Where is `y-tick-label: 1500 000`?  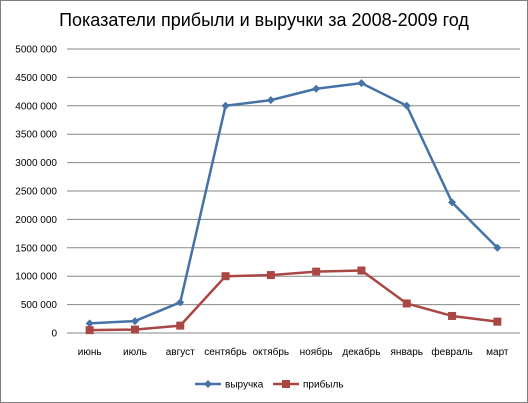 y-tick-label: 1500 000 is located at coordinates (36, 248).